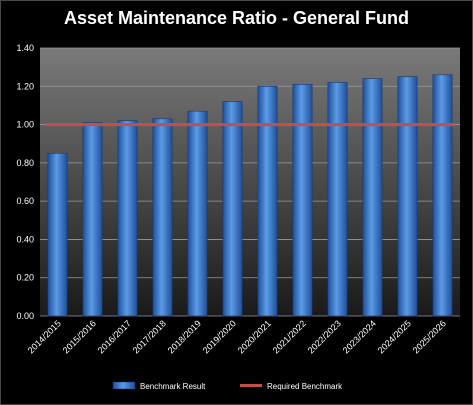 This screenshot has height=405, width=473. I want to click on x-tick-label: 2018/2019, so click(184, 336).